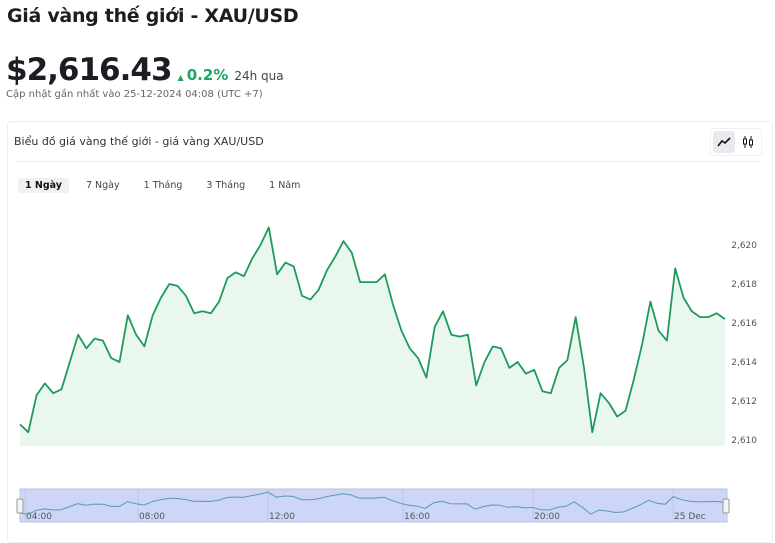 The width and height of the screenshot is (775, 543). Describe the element at coordinates (20, 506) in the screenshot. I see `navigator-handle-left` at that location.